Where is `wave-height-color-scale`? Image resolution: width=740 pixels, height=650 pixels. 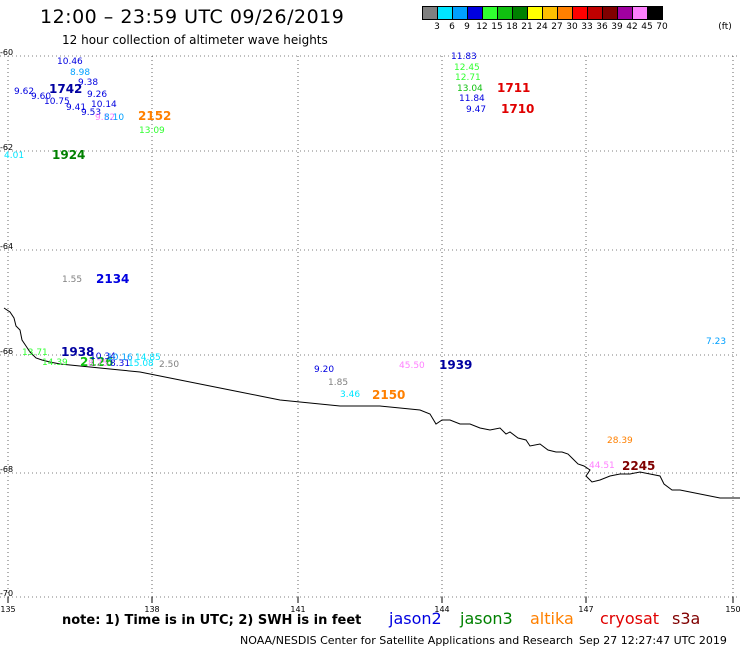 wave-height-color-scale is located at coordinates (542, 13).